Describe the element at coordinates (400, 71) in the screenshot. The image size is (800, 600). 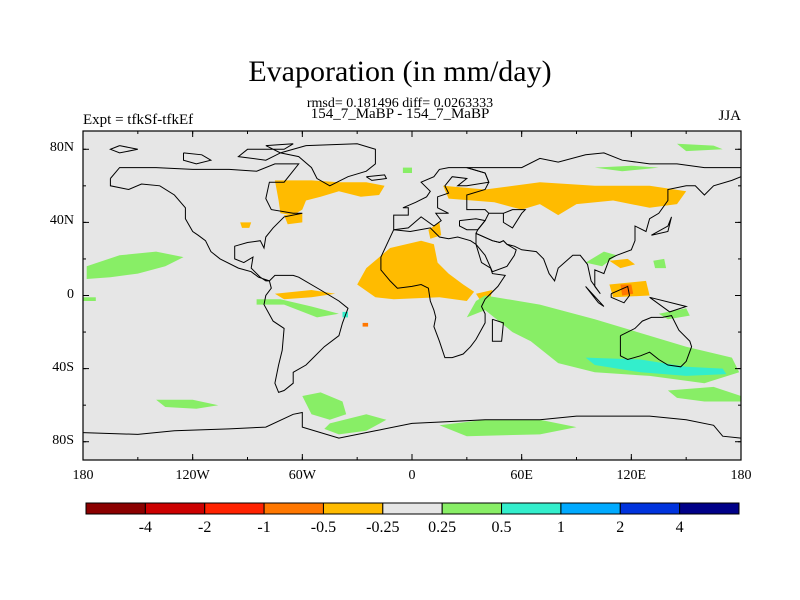
I see `chart-title: Evaporation (in mm/day)` at that location.